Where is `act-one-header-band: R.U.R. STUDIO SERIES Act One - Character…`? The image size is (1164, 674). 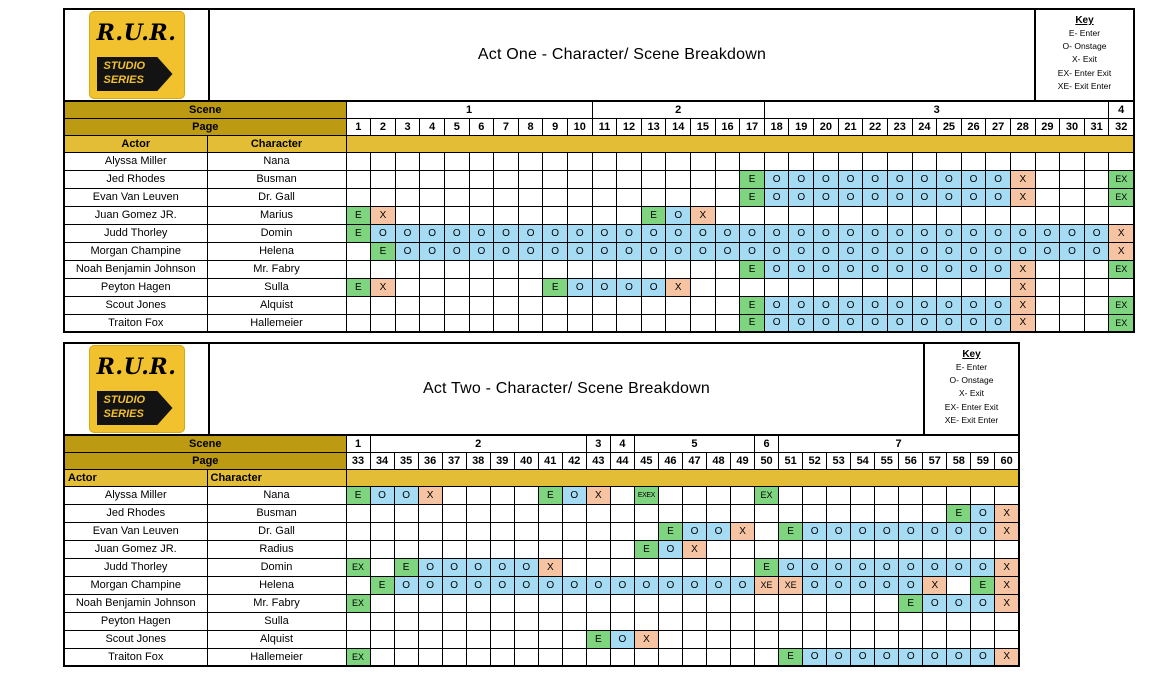
act-one-header-band: R.U.R. STUDIO SERIES Act One - Character… is located at coordinates (599, 54).